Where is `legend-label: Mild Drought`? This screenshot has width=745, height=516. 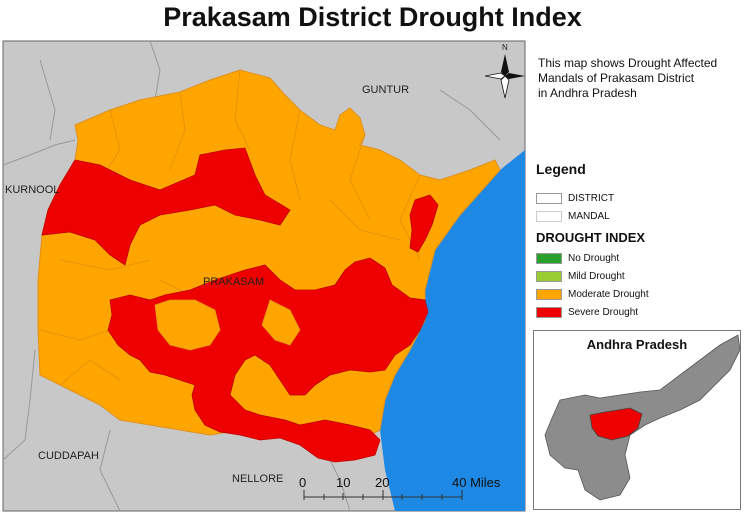
legend-label: Mild Drought is located at coordinates (596, 276).